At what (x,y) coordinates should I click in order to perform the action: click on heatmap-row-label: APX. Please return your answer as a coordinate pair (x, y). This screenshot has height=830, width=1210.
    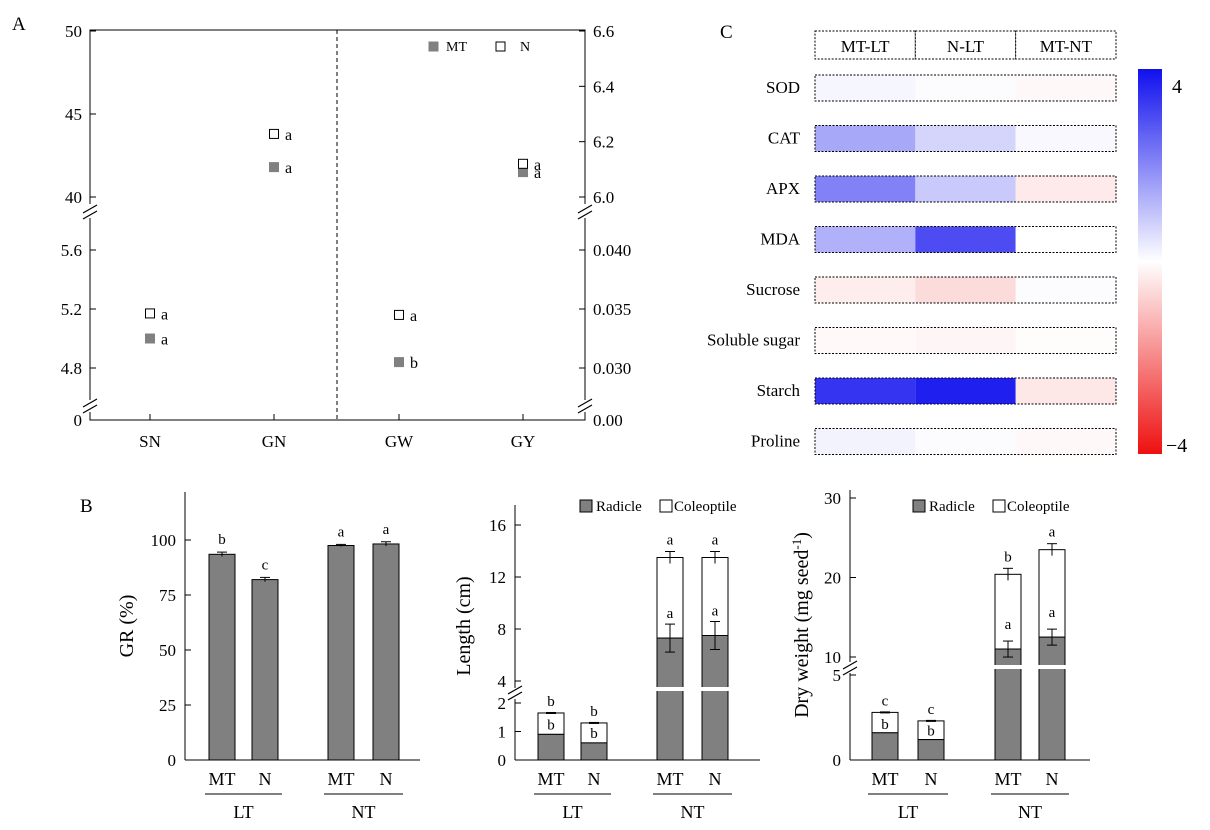
    Looking at the image, I should click on (783, 188).